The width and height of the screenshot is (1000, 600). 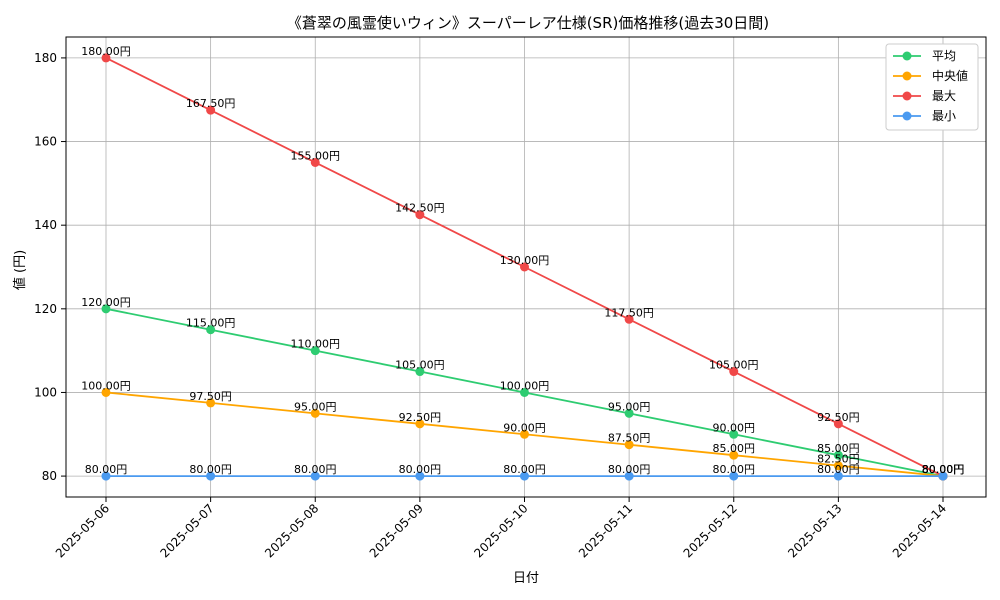 I want to click on y-tick-label: 160, so click(x=45, y=142).